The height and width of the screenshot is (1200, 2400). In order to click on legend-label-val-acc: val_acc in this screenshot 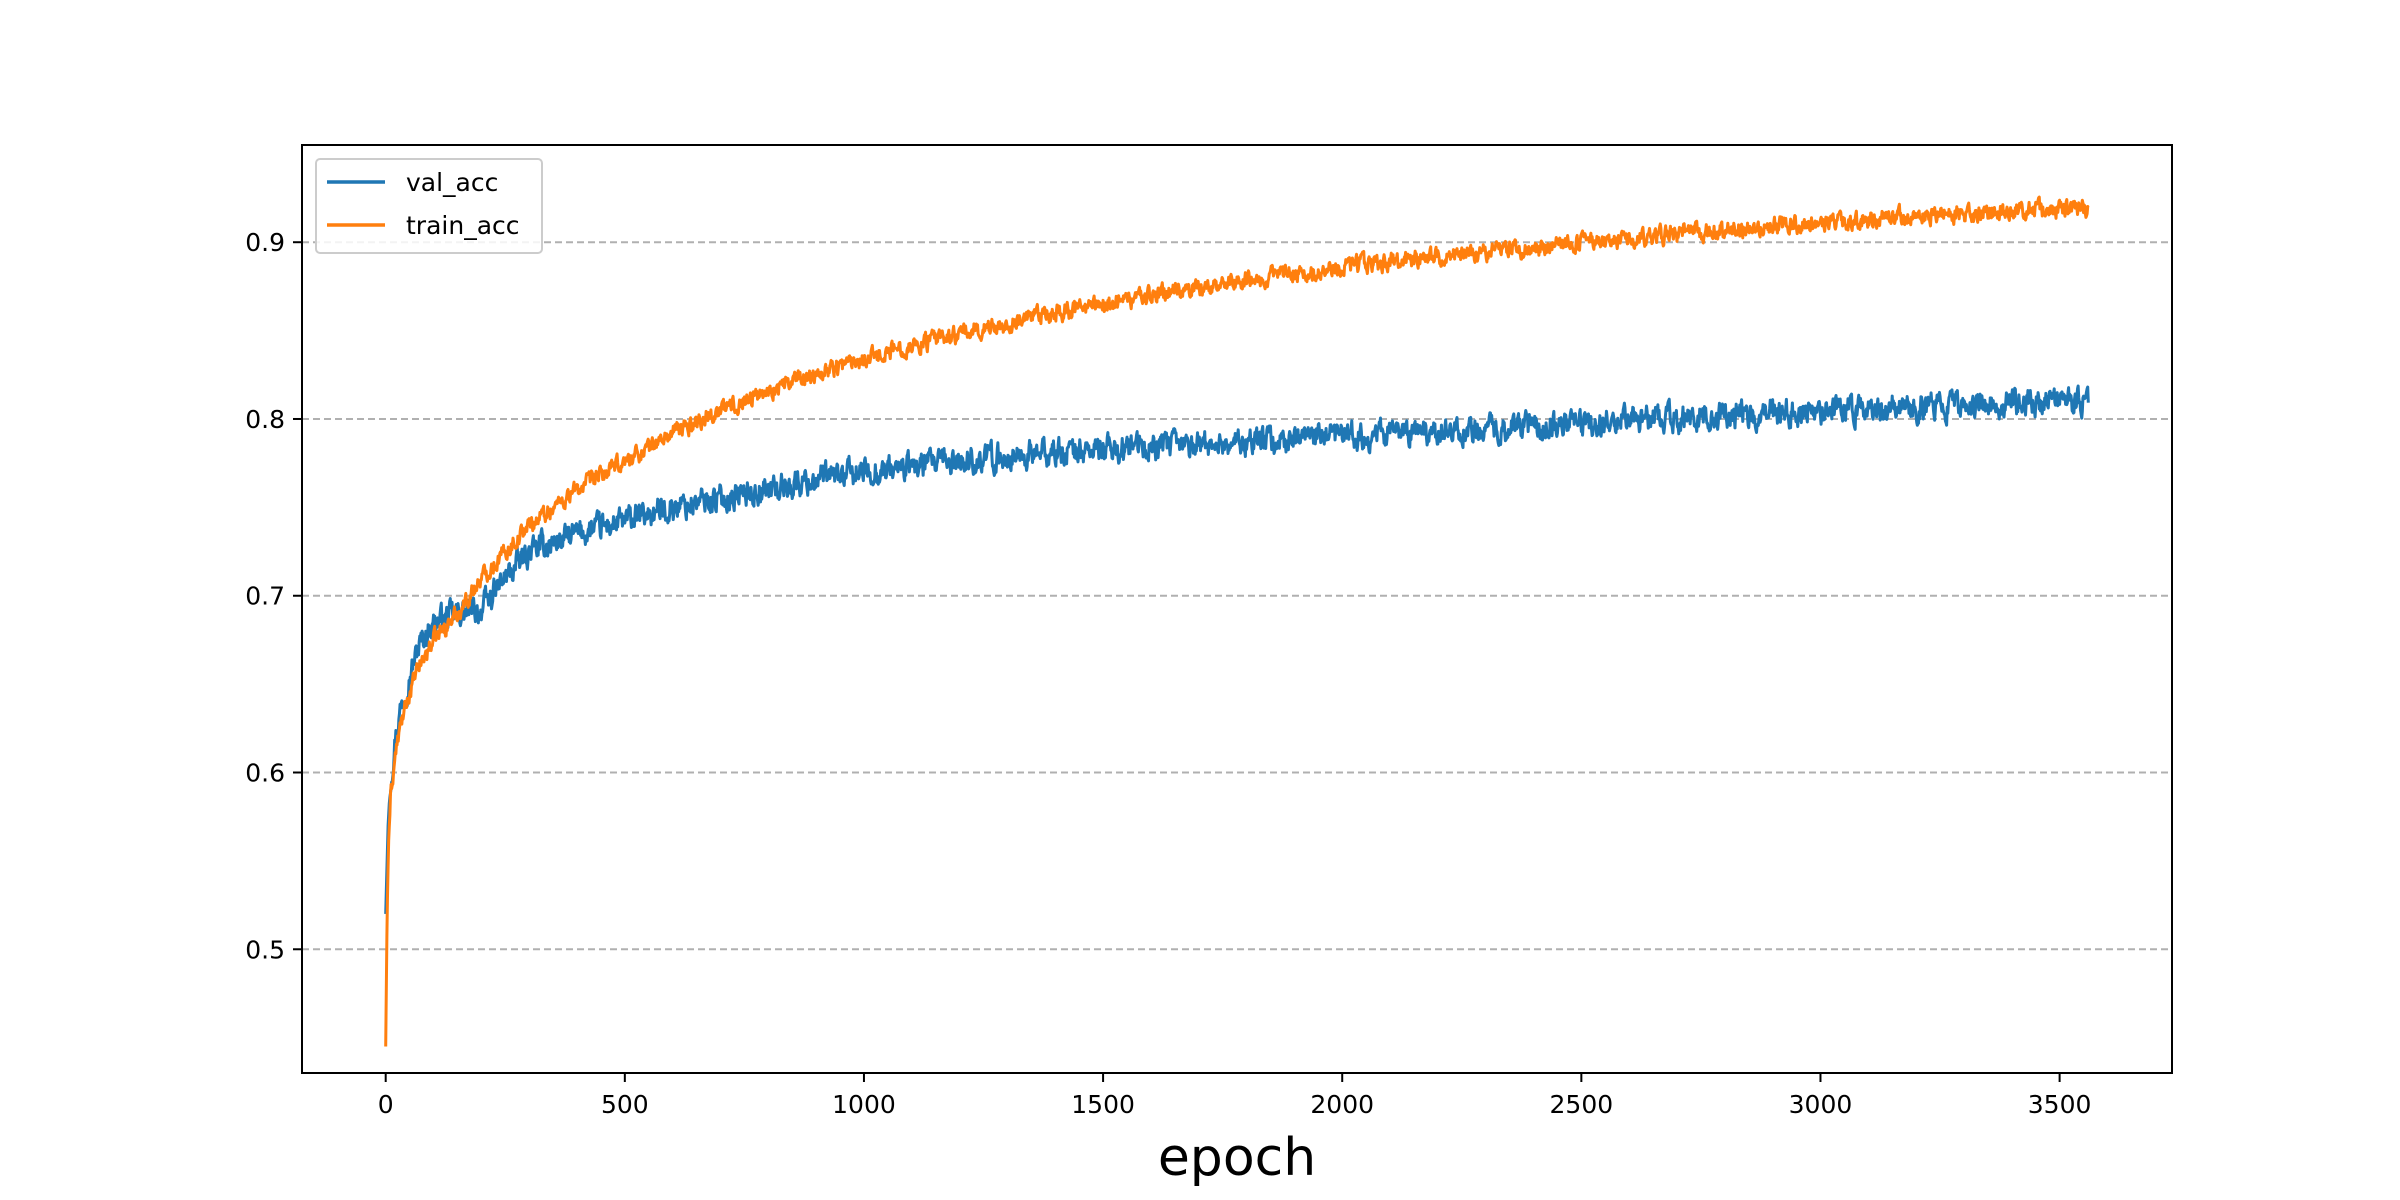, I will do `click(452, 182)`.